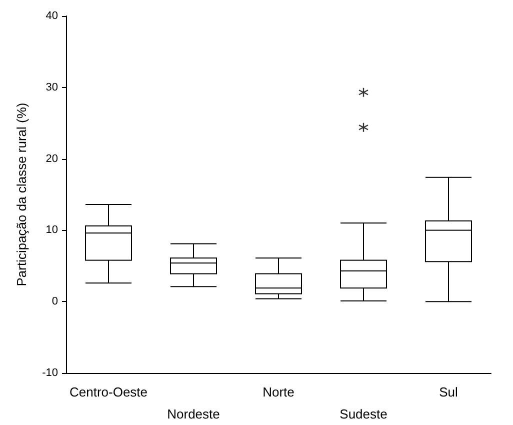 Image resolution: width=513 pixels, height=425 pixels. Describe the element at coordinates (52, 230) in the screenshot. I see `y-tick-label: 10` at that location.